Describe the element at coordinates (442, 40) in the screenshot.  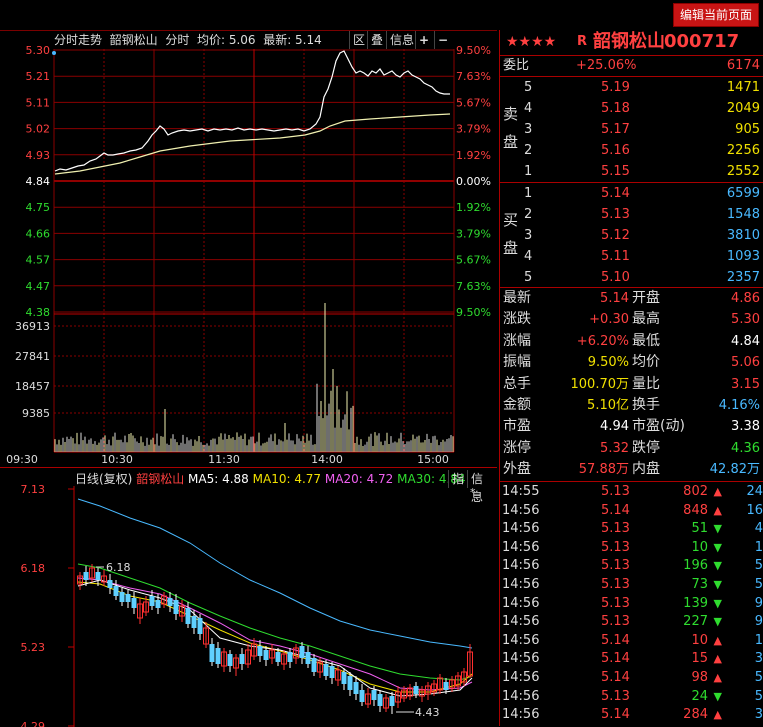
I see `zoom-out-button: −` at that location.